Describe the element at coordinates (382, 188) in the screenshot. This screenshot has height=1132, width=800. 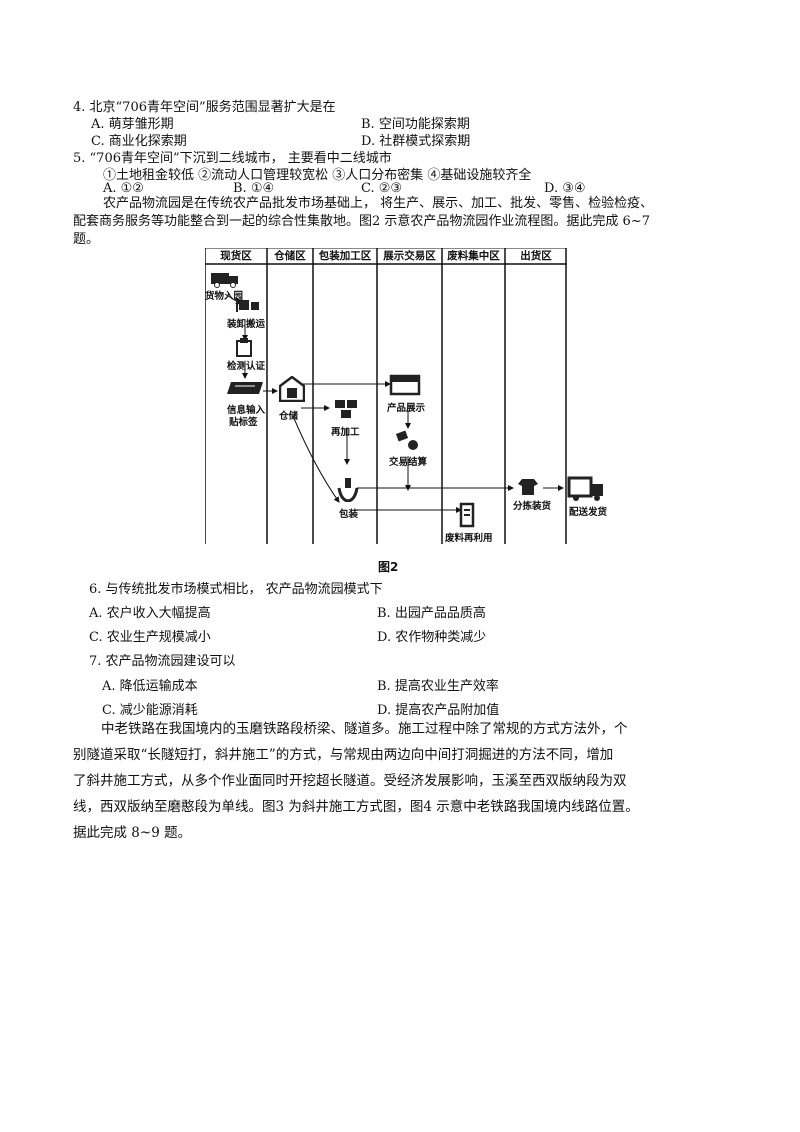
I see `q5-option-c: C. ②③` at that location.